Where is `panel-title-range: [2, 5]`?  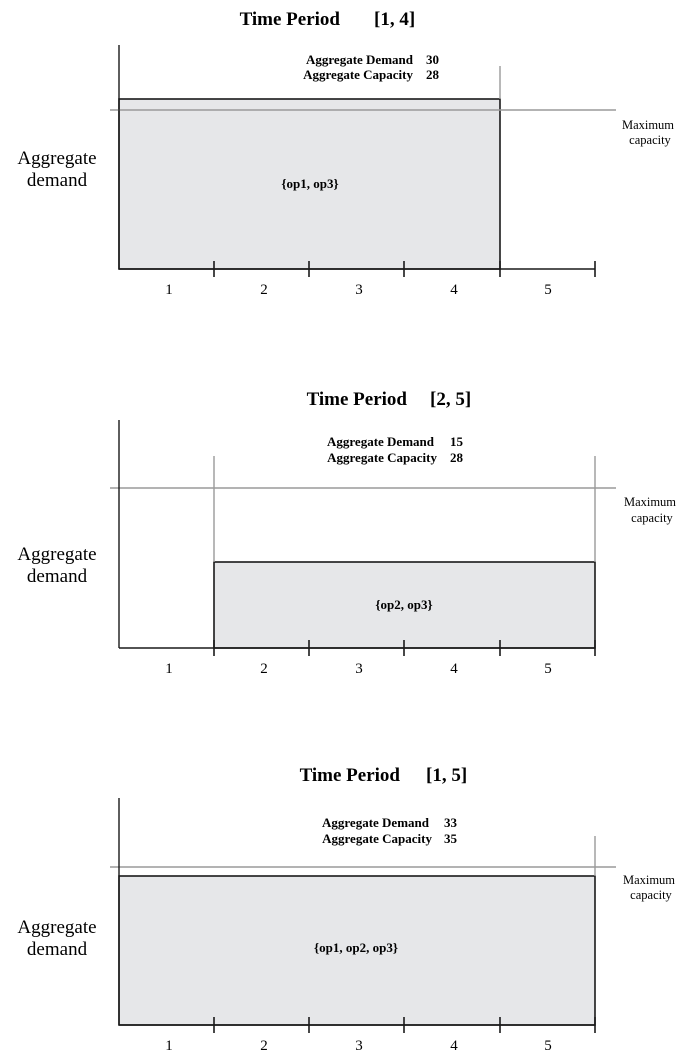
panel-title-range: [2, 5] is located at coordinates (450, 399).